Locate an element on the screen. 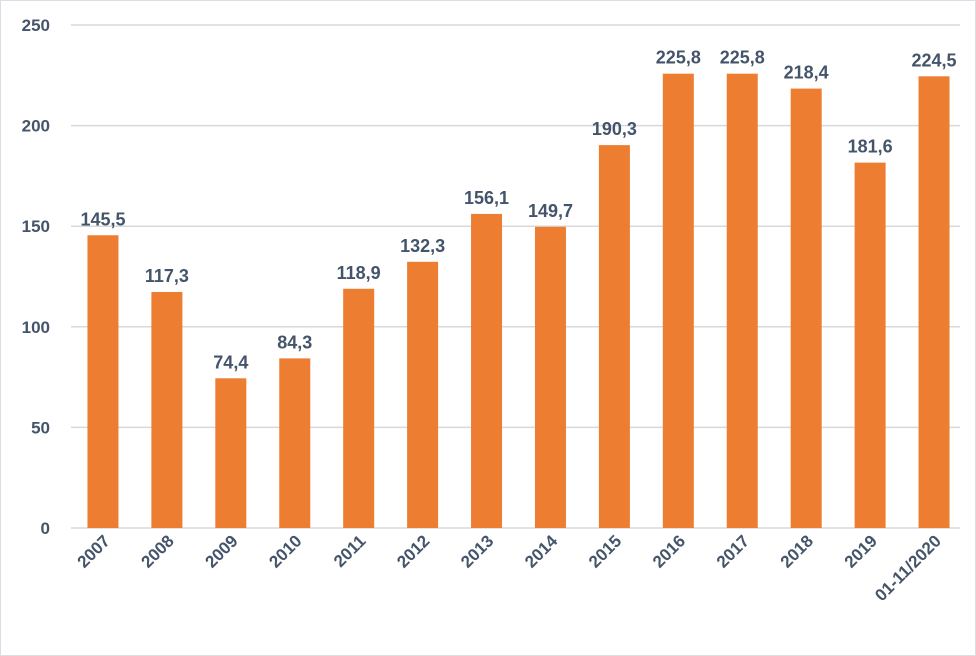 Image resolution: width=976 pixels, height=656 pixels. x-tick-label: 2016 is located at coordinates (669, 551).